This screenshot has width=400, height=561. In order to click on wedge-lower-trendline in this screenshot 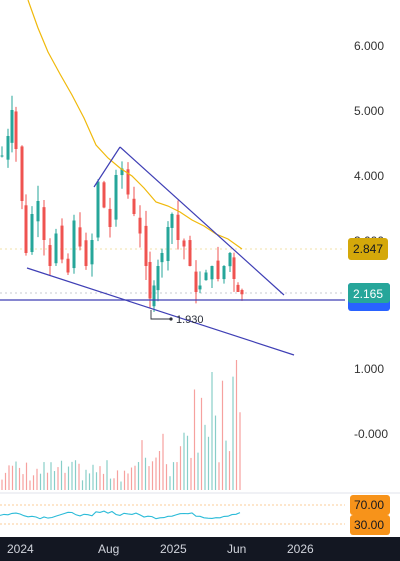, I will do `click(160, 311)`.